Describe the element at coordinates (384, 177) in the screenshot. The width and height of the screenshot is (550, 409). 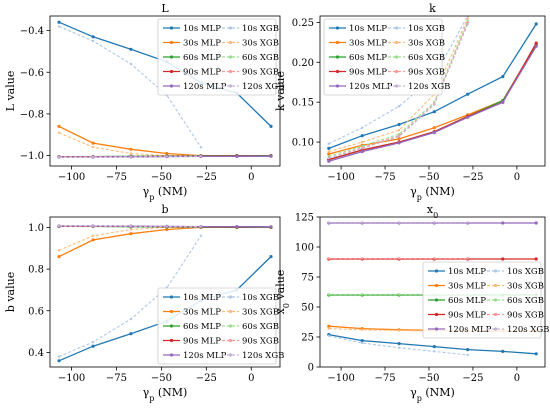
I see `x-tick-label: −75` at that location.